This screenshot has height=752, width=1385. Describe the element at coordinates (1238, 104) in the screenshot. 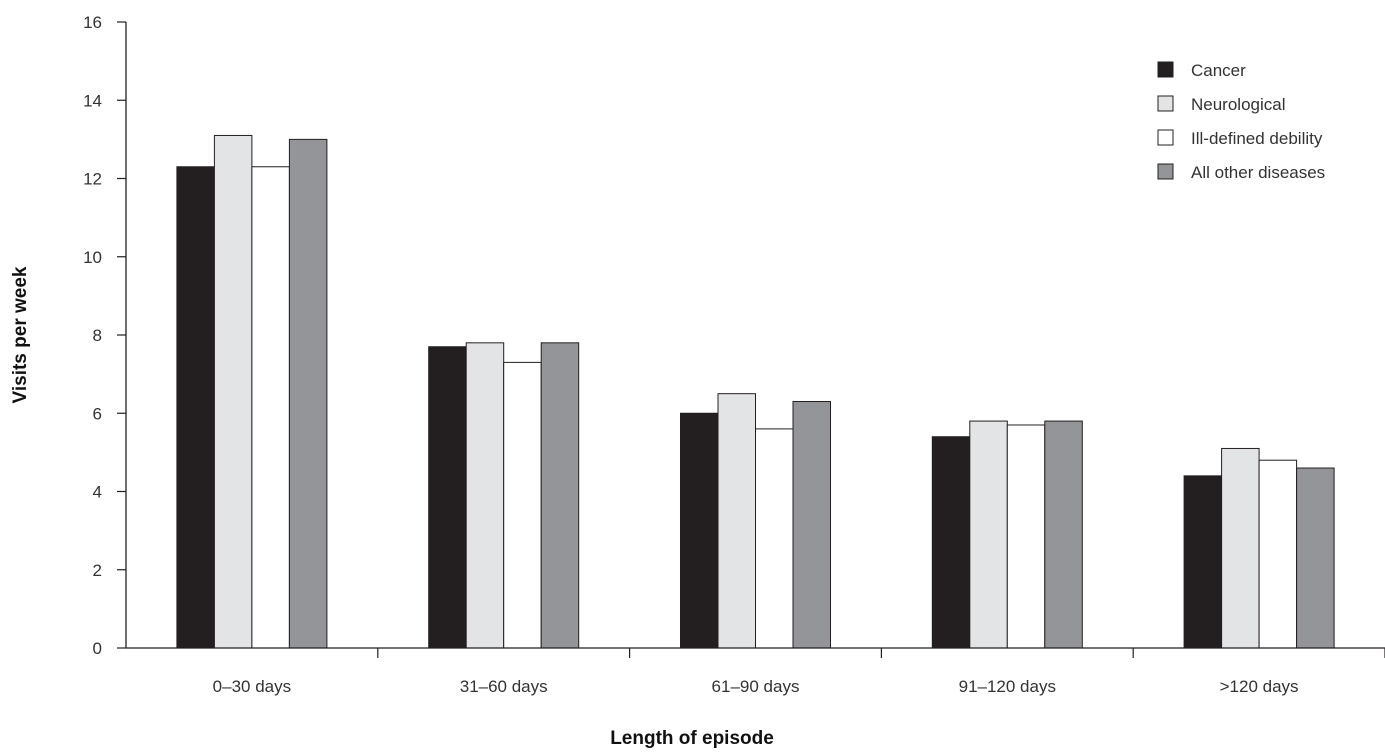

I see `legend-label: Neurological` at that location.